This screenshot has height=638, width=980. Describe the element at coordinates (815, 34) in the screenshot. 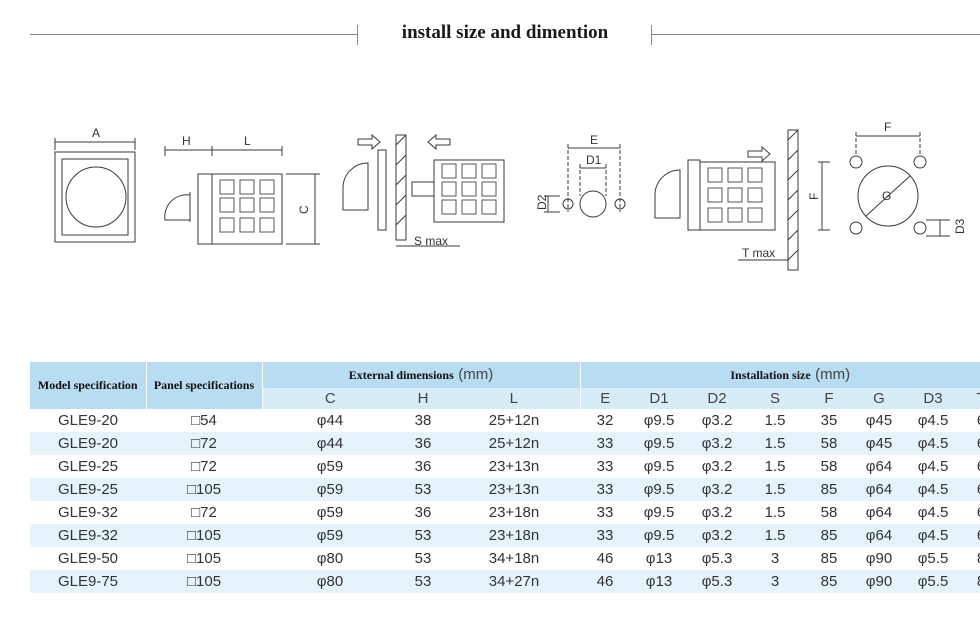

I see `title-rule-right` at that location.